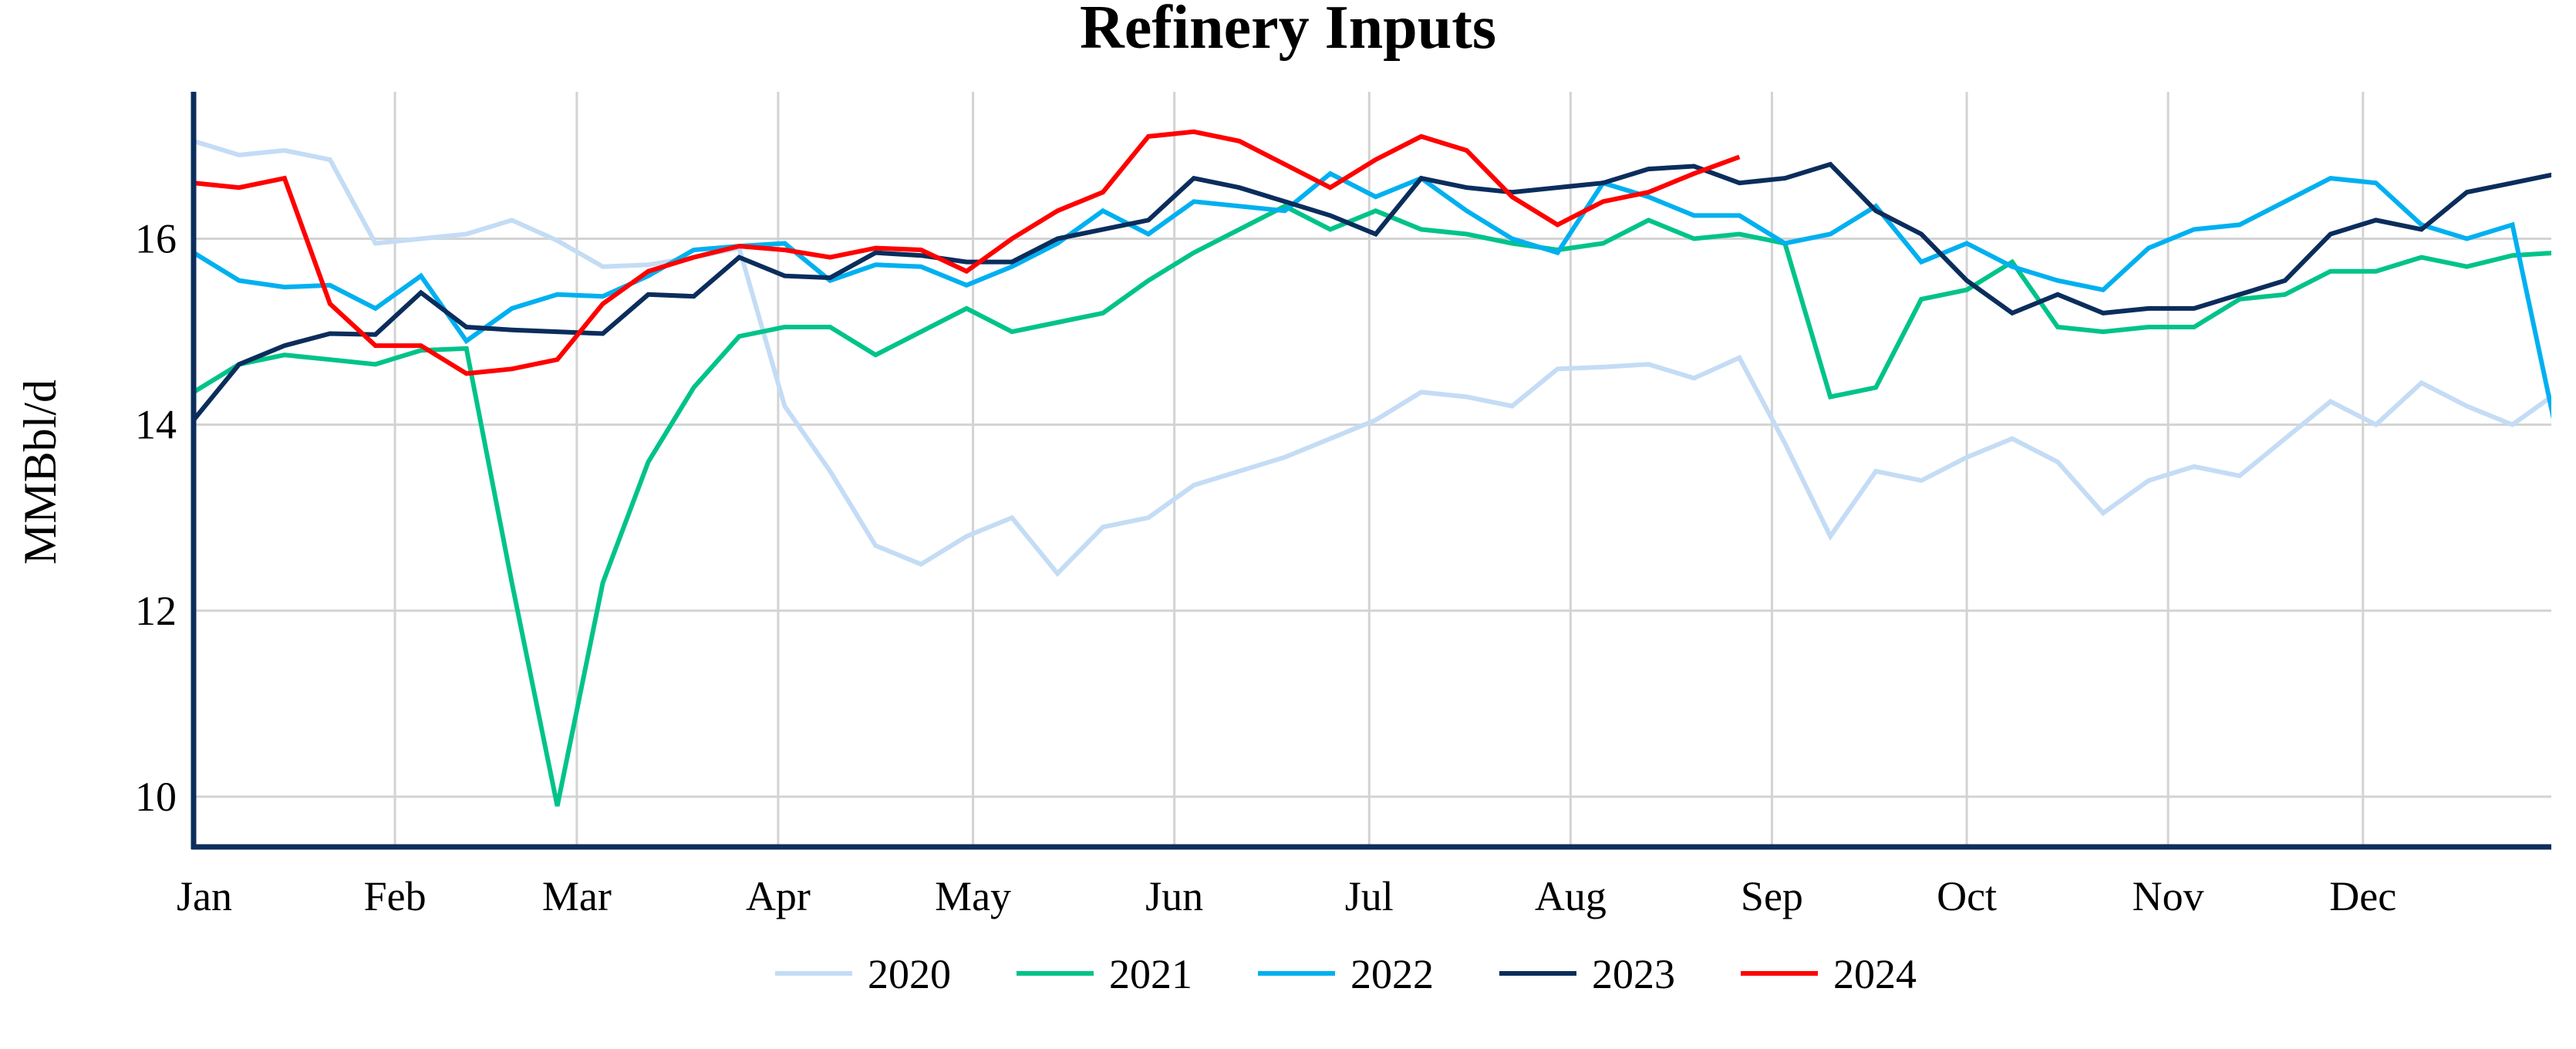 This screenshot has height=1049, width=2576. Describe the element at coordinates (973, 896) in the screenshot. I see `x-tick-label: May` at that location.